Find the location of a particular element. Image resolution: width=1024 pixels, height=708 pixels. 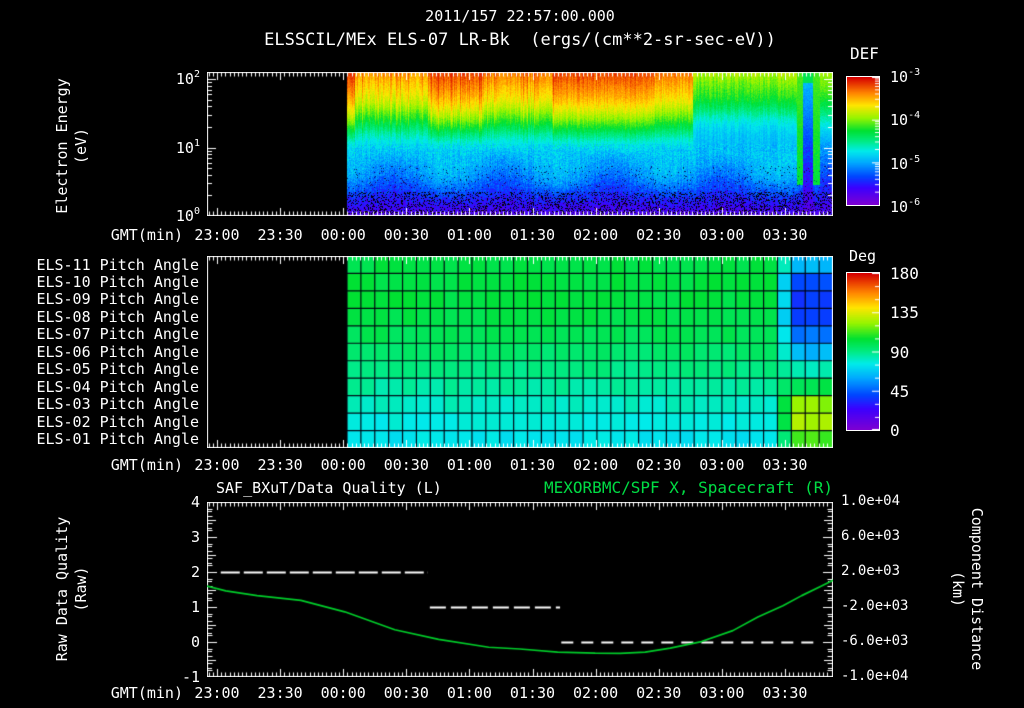

pitch-angle-row-label: ELS-06 Pitch Angle is located at coordinates (117, 351).